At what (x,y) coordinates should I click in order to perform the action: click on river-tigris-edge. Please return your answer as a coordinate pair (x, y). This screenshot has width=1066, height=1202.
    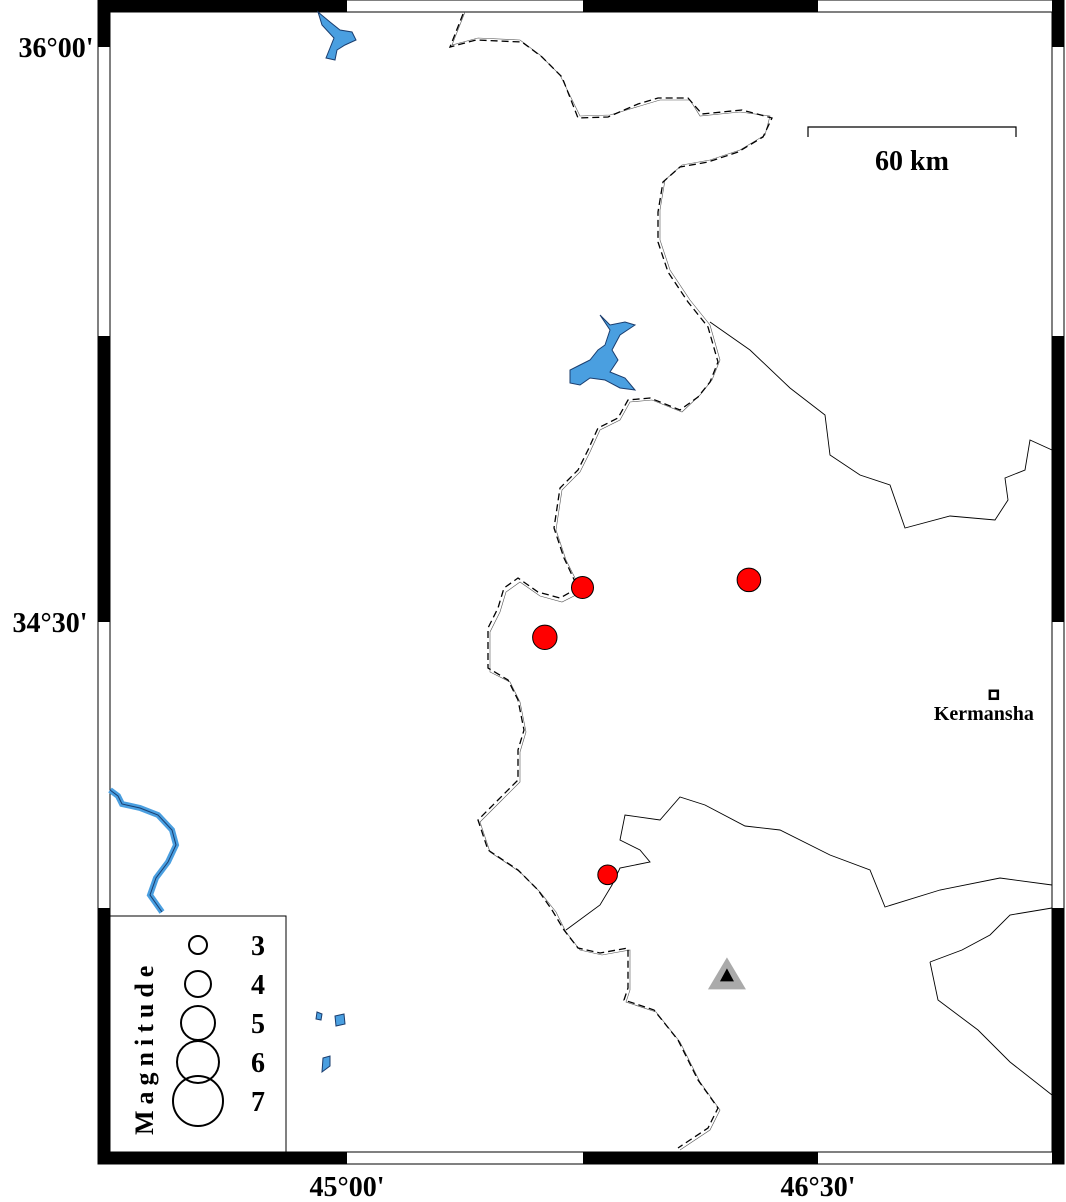
    Looking at the image, I should click on (143, 851).